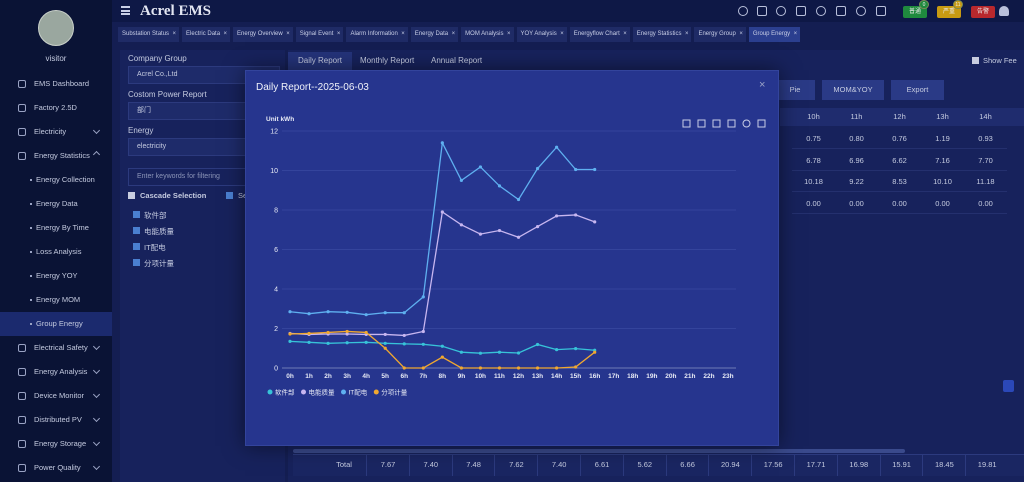  I want to click on action-button: Export, so click(917, 90).